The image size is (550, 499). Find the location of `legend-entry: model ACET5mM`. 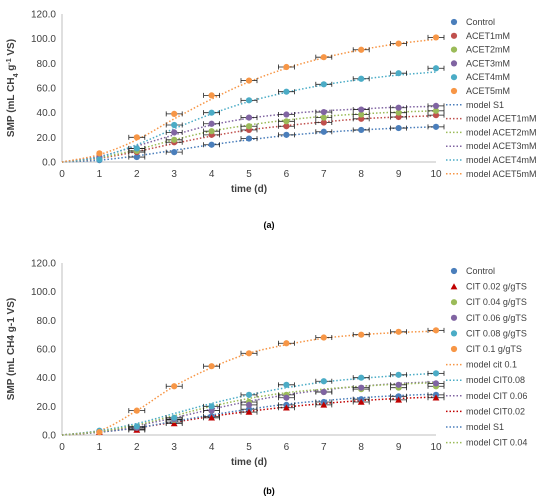

legend-entry: model ACET5mM is located at coordinates (501, 174).